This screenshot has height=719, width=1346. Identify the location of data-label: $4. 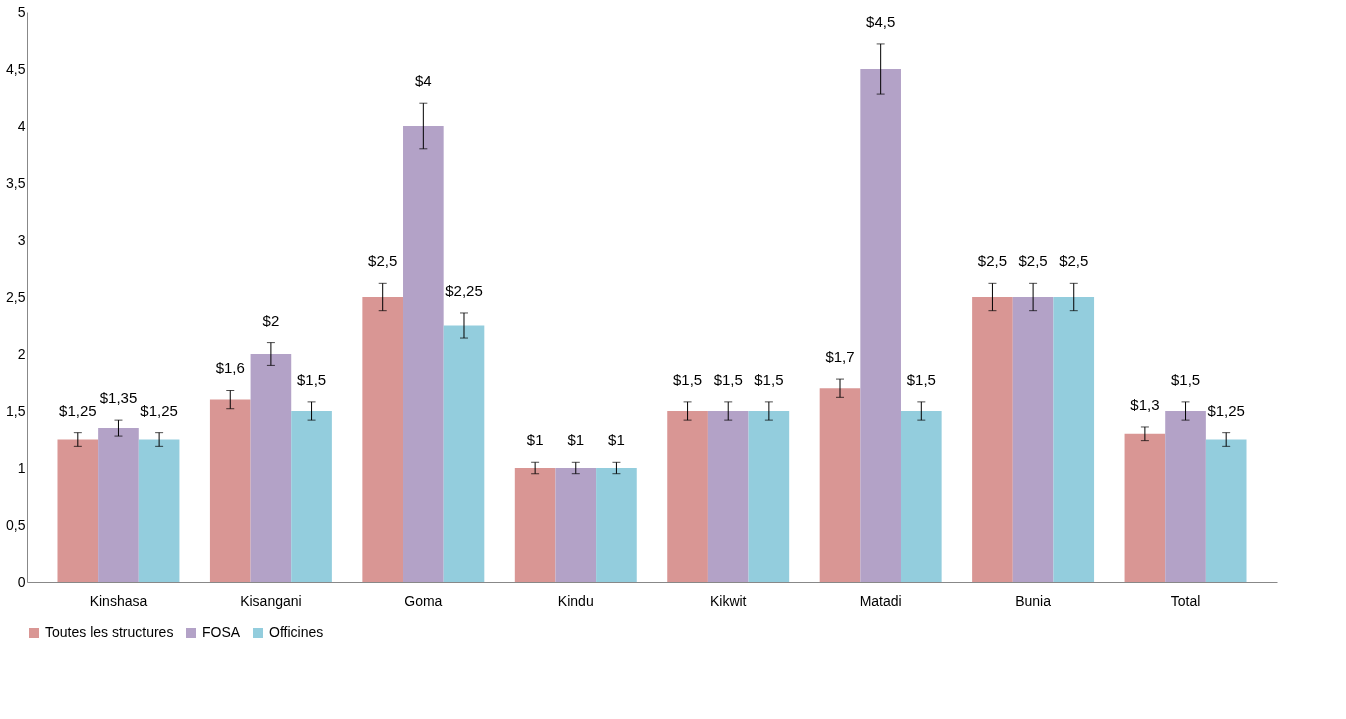
(423, 81).